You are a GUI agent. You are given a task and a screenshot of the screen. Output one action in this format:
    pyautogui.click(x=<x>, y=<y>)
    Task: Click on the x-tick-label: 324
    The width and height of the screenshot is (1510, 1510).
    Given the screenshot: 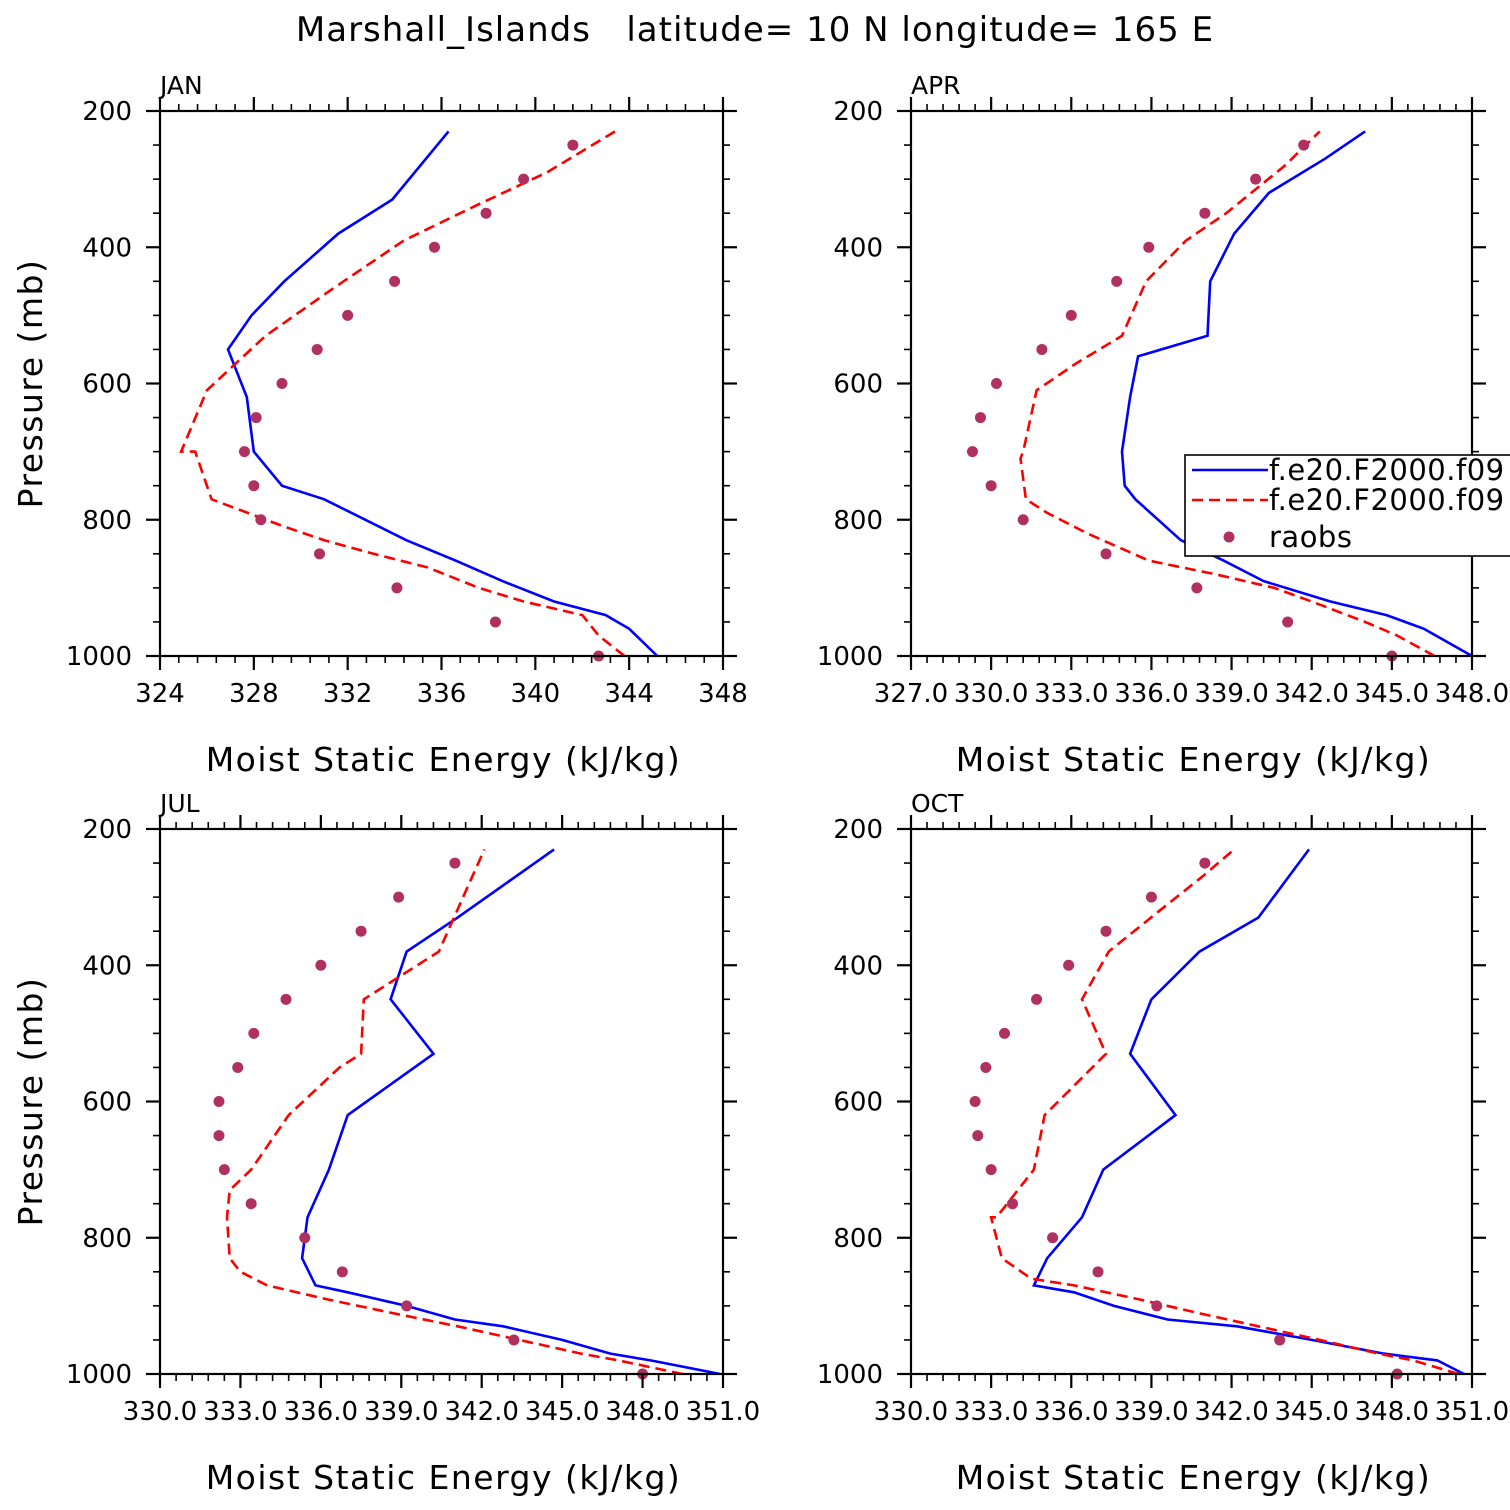 What is the action you would take?
    pyautogui.click(x=160, y=694)
    